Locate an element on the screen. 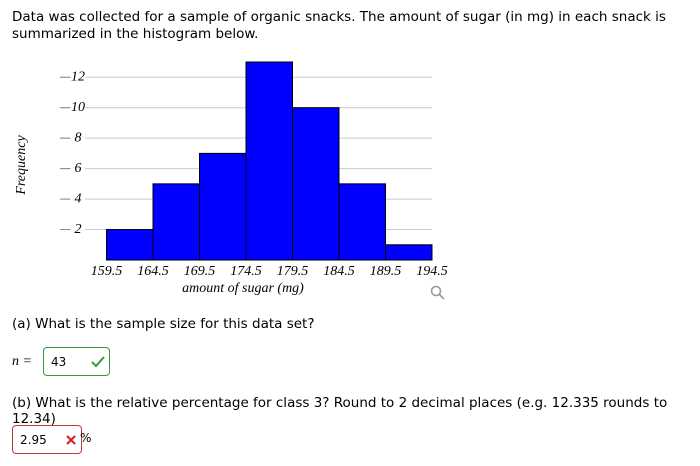 The width and height of the screenshot is (700, 466). x-tick-label: 179.5 is located at coordinates (293, 271).